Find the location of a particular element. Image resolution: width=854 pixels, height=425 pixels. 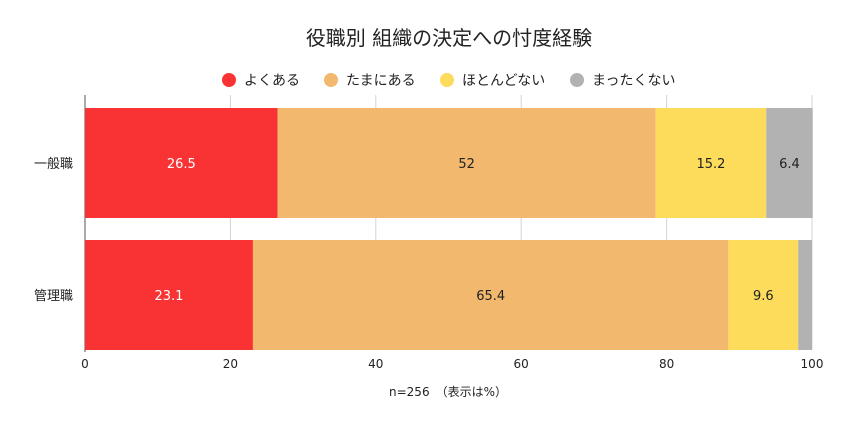

data-label: 26.5 is located at coordinates (181, 164).